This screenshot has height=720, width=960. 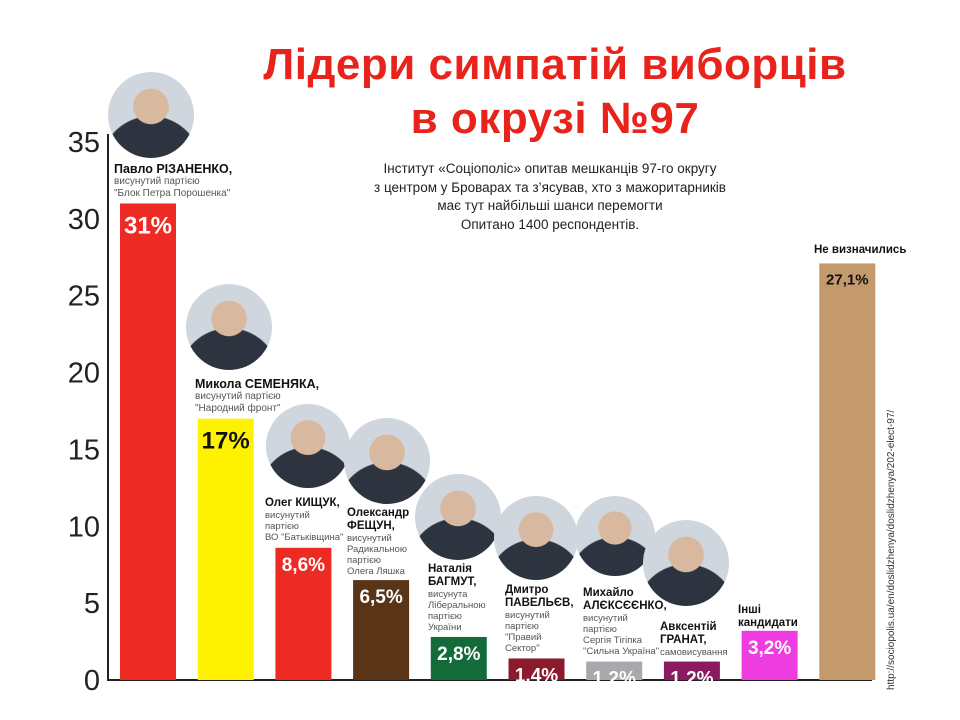 What do you see at coordinates (84, 143) in the screenshot?
I see `y-tick-label: 35` at bounding box center [84, 143].